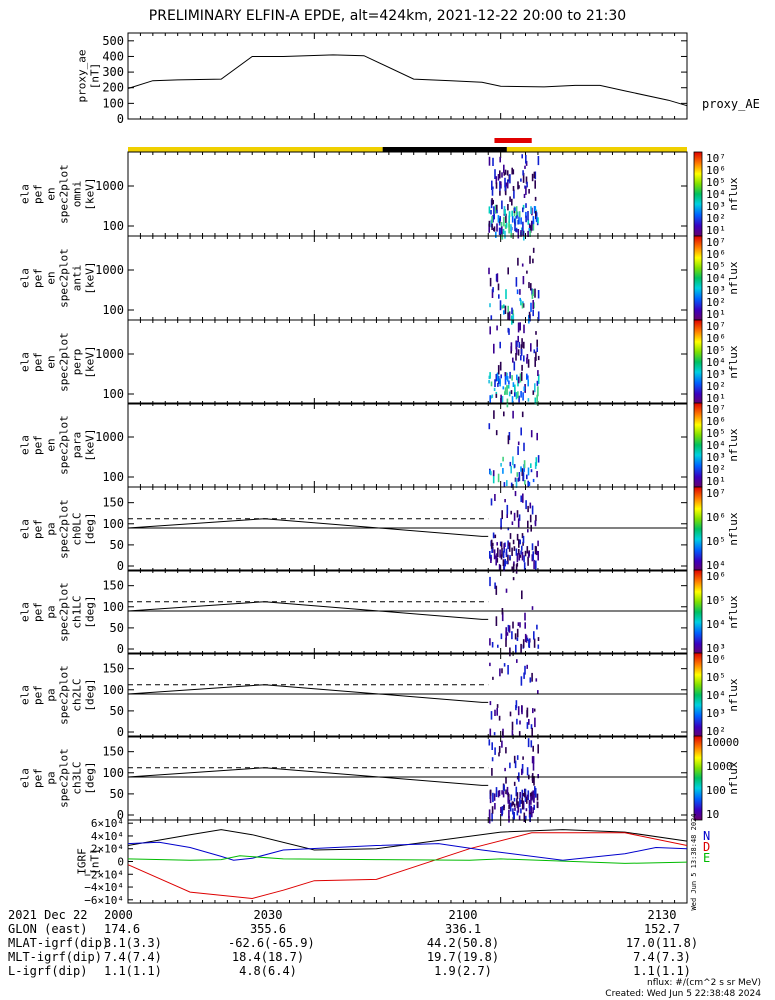 The height and width of the screenshot is (1000, 775). Describe the element at coordinates (117, 794) in the screenshot. I see `y-tick-label: 50` at that location.